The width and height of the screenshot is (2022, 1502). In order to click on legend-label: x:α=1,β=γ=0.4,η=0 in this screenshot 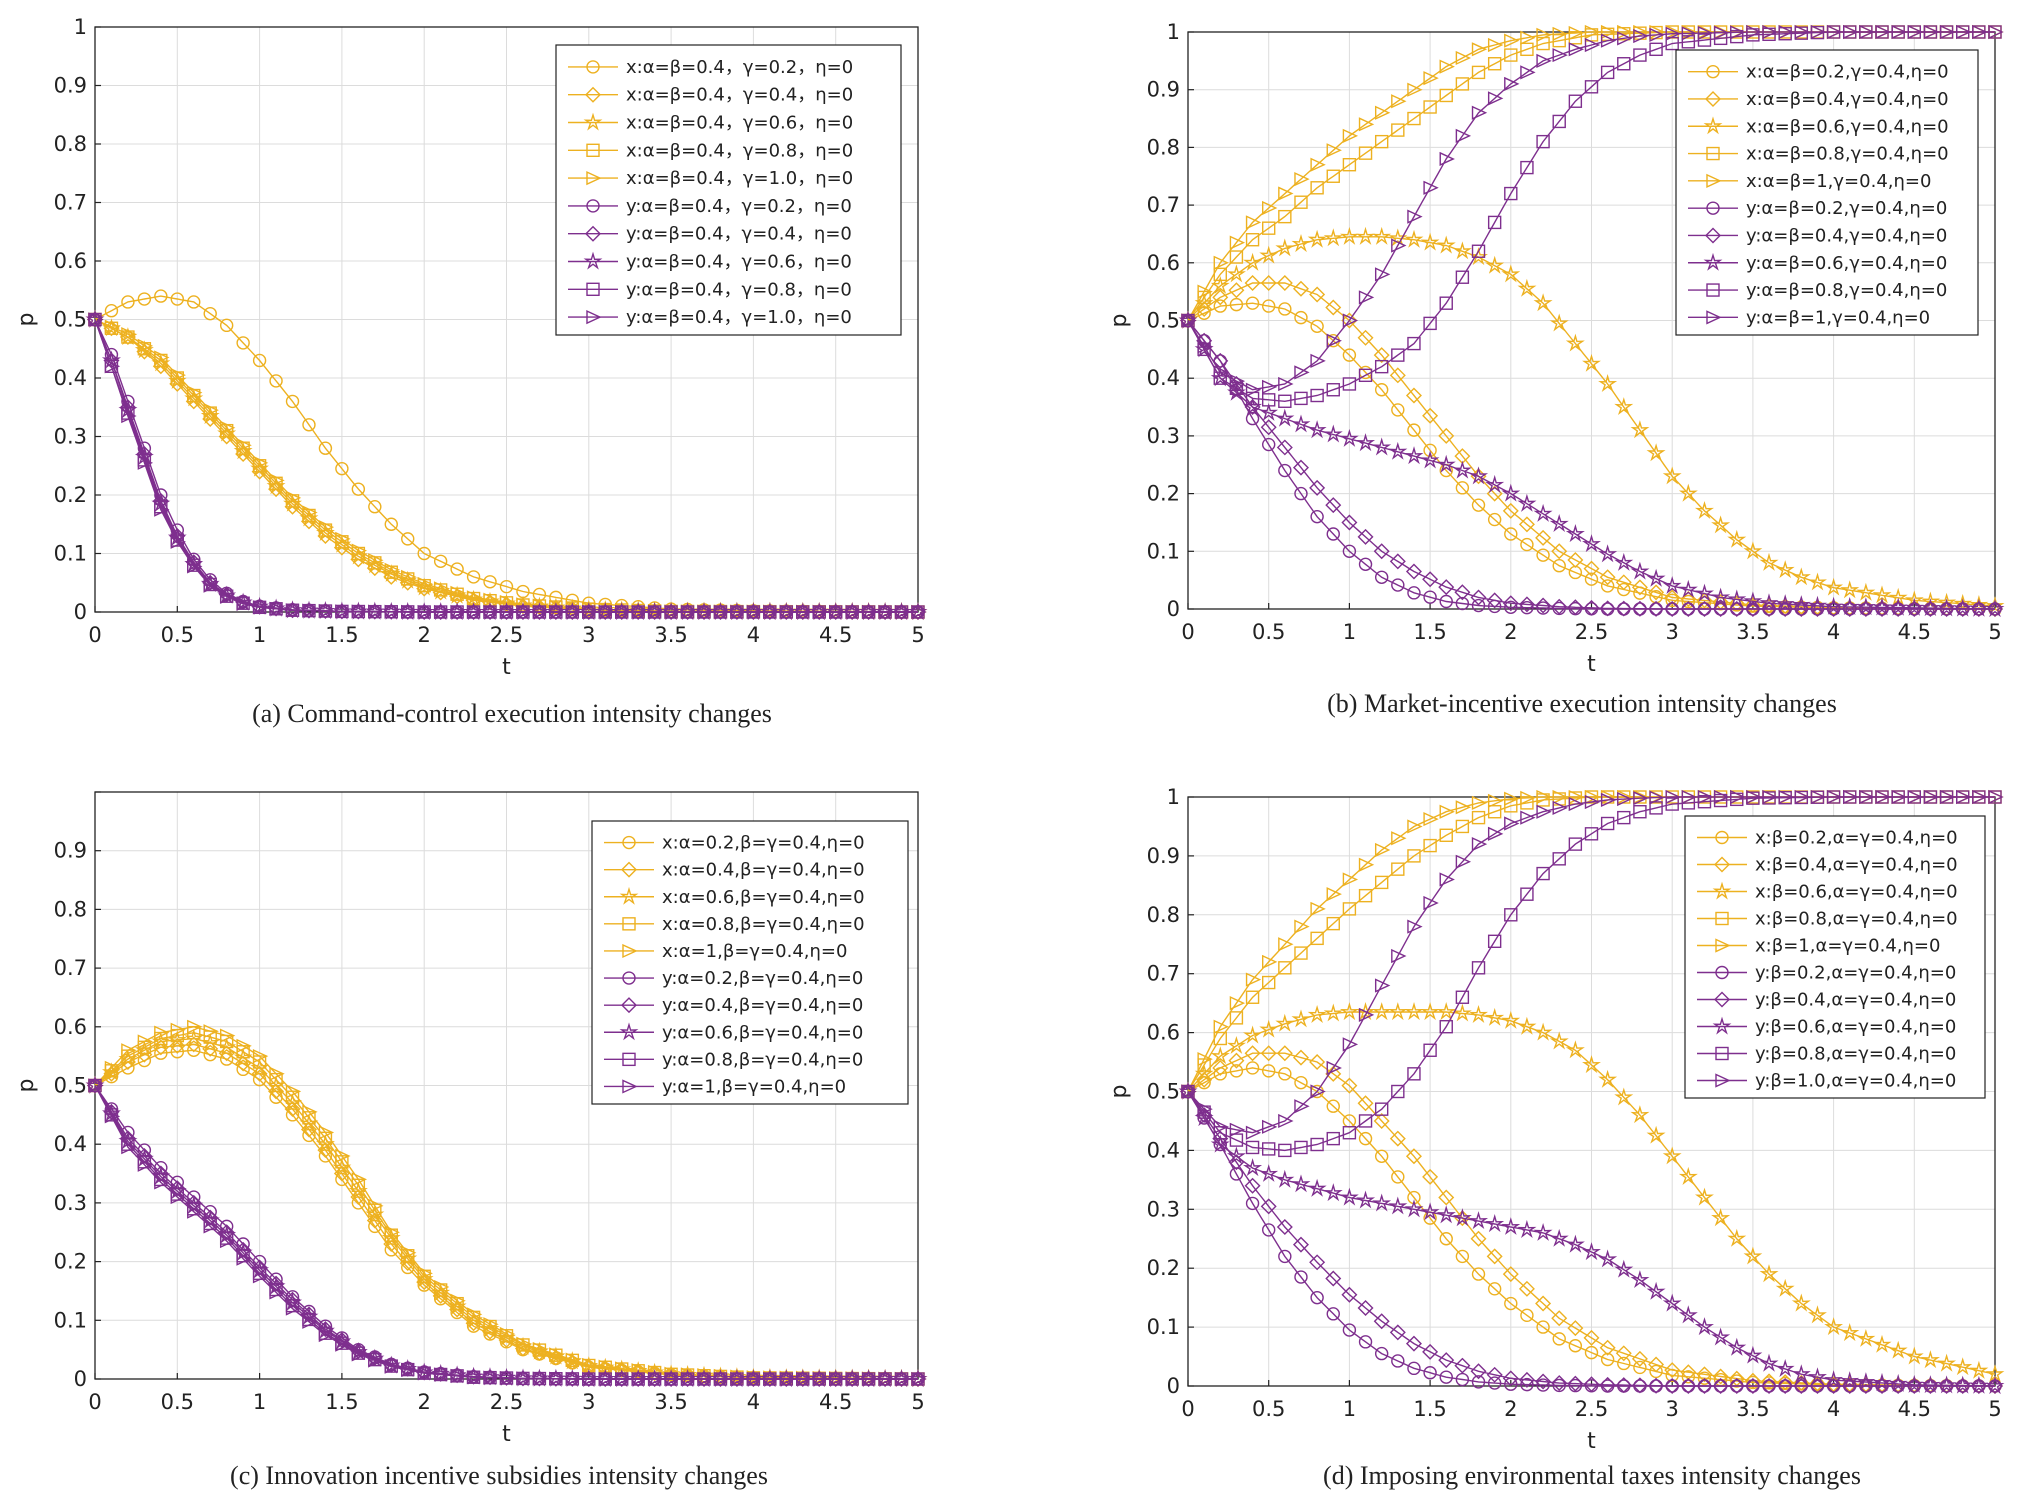, I will do `click(754, 951)`.